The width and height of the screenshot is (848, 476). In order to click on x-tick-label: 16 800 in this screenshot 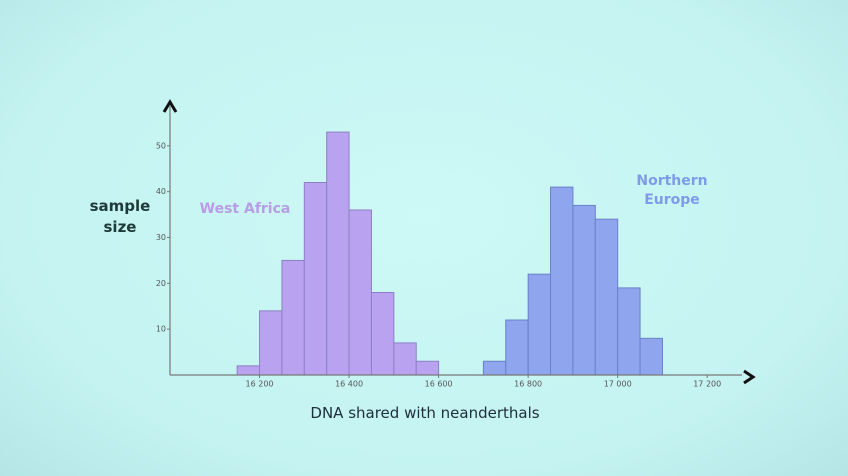, I will do `click(528, 384)`.